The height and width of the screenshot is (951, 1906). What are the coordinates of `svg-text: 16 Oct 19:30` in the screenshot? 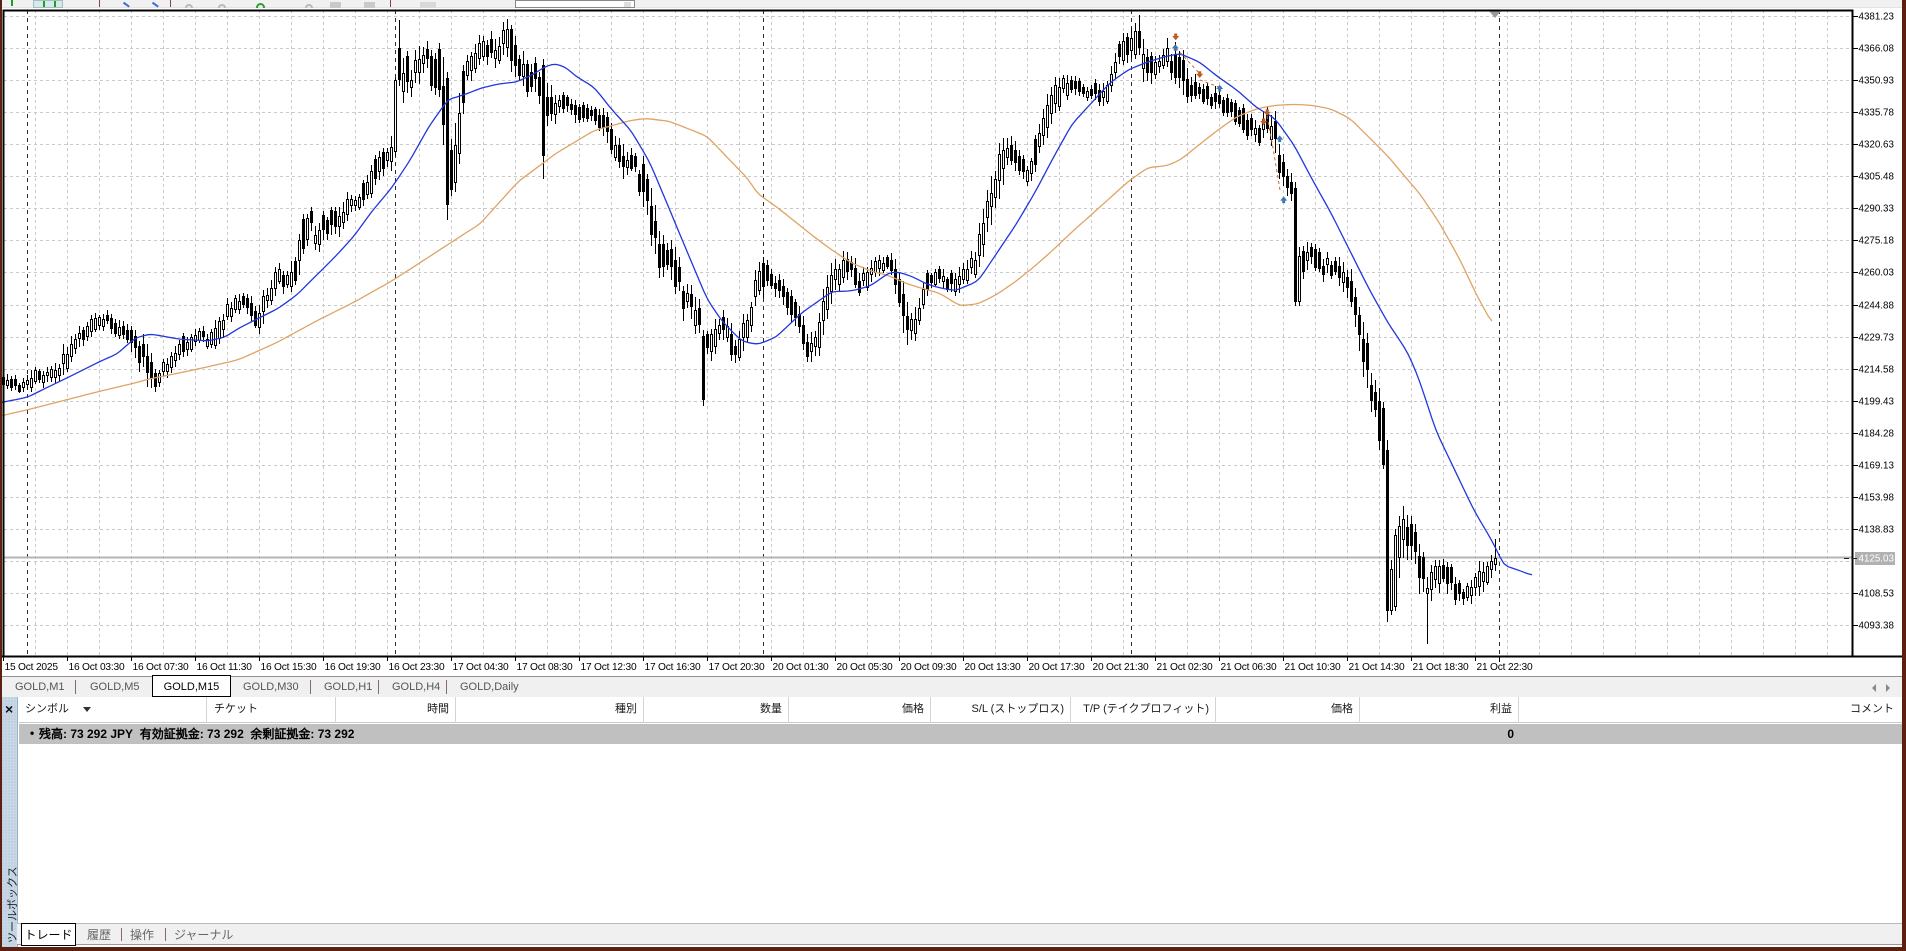 It's located at (353, 667).